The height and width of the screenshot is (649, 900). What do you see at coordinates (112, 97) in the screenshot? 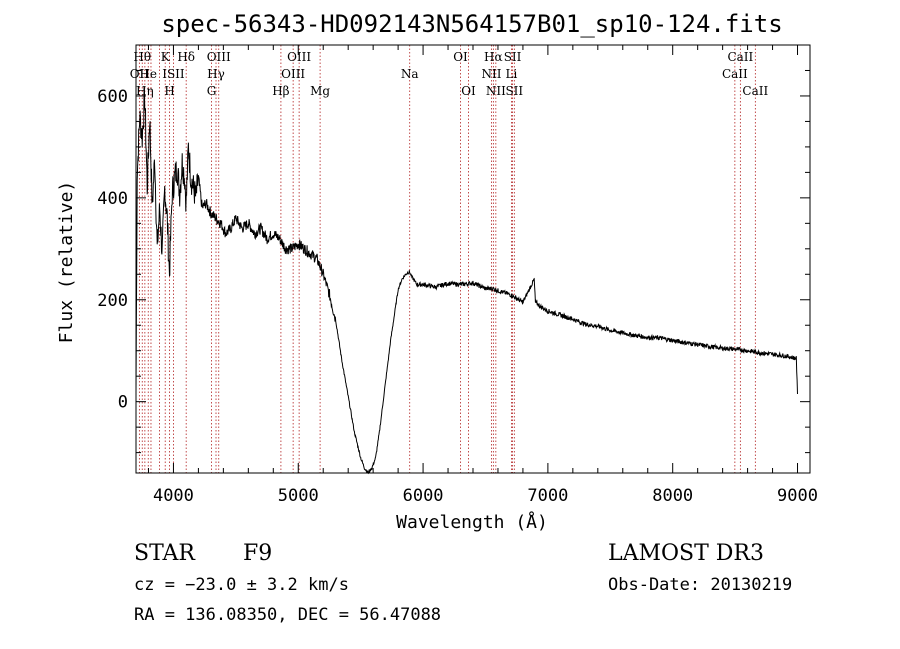
I see `y-tick-label: 600` at bounding box center [112, 97].